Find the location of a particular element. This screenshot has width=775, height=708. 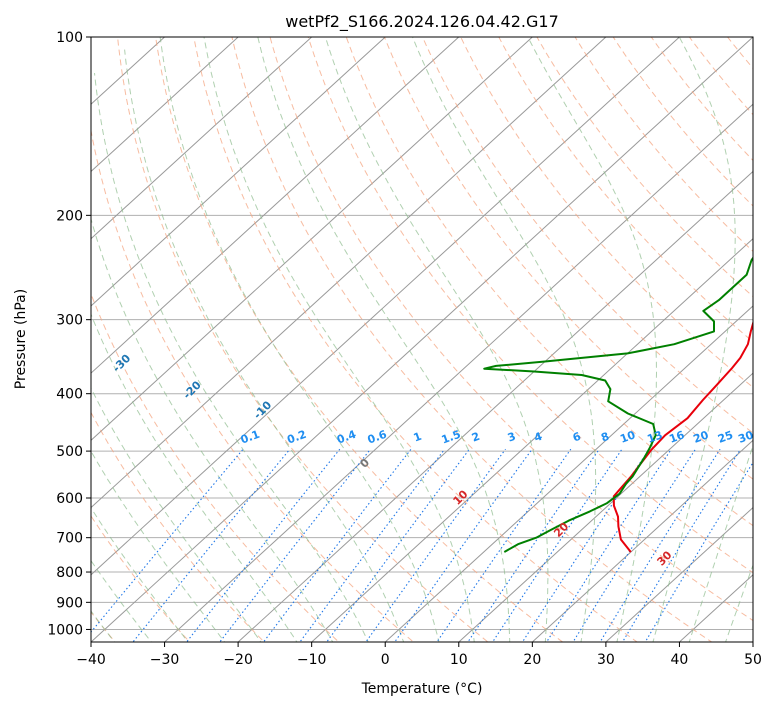

mixing-ratio-label: 20 is located at coordinates (701, 437).